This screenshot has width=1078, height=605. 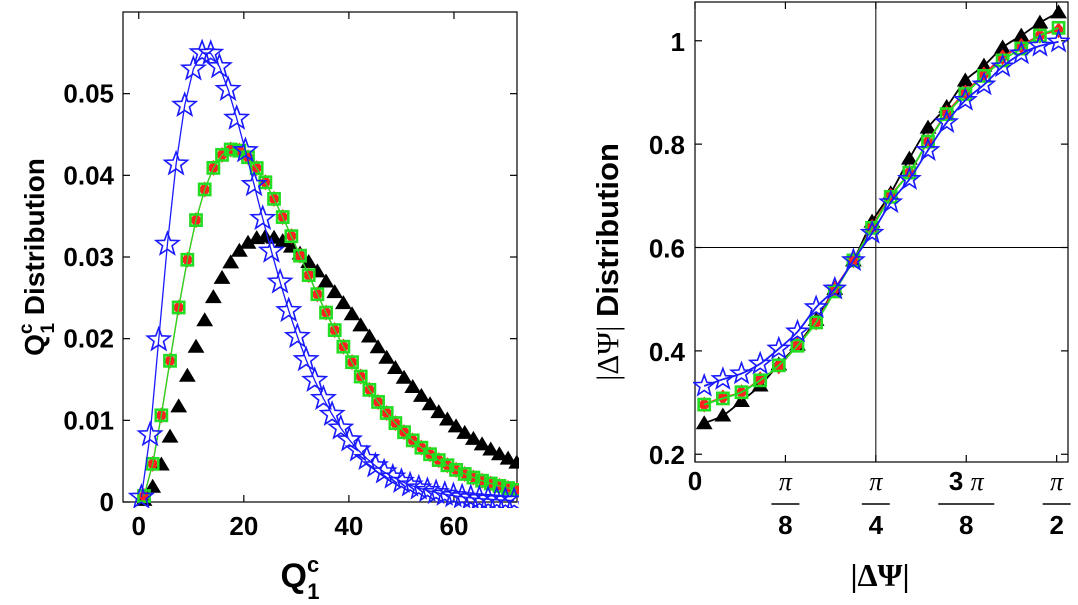 What do you see at coordinates (37, 257) in the screenshot?
I see `y-axis-label: Qc1 Distribution` at bounding box center [37, 257].